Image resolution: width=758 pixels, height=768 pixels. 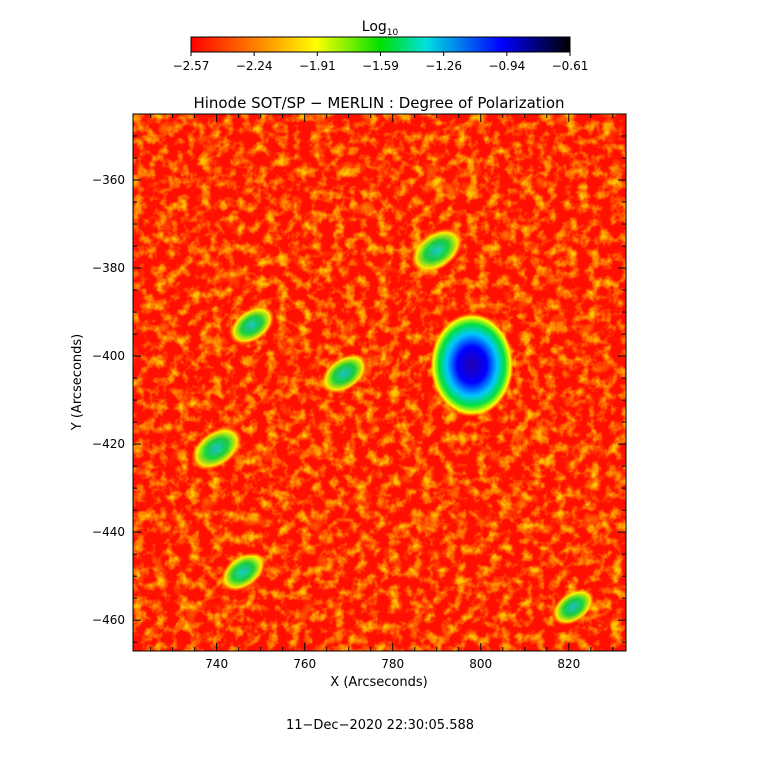 What do you see at coordinates (191, 66) in the screenshot?
I see `colorbar-tick-label: −2.57` at bounding box center [191, 66].